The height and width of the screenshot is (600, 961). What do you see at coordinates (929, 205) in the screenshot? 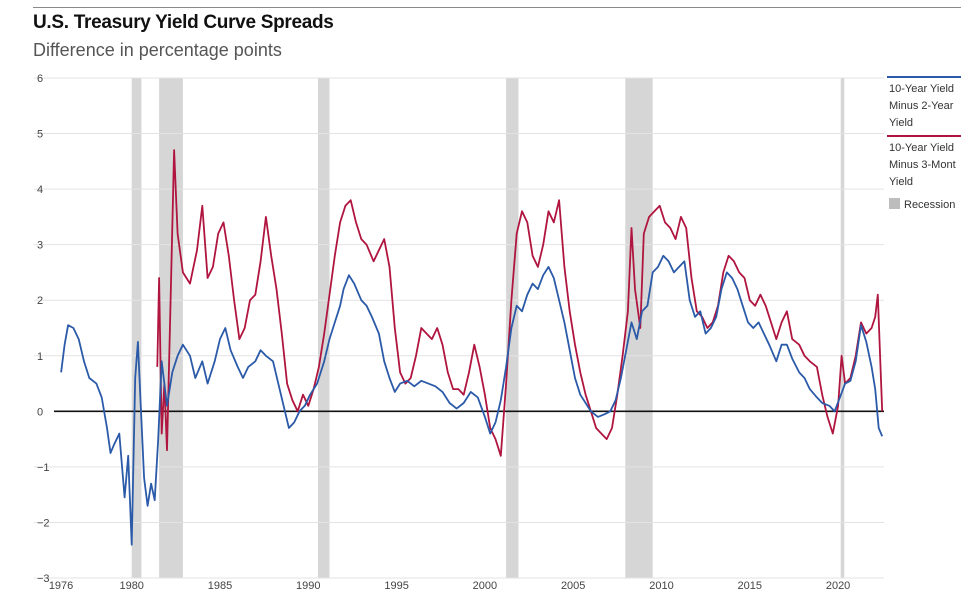
I see `legend-recession-label: Recession` at bounding box center [929, 205].